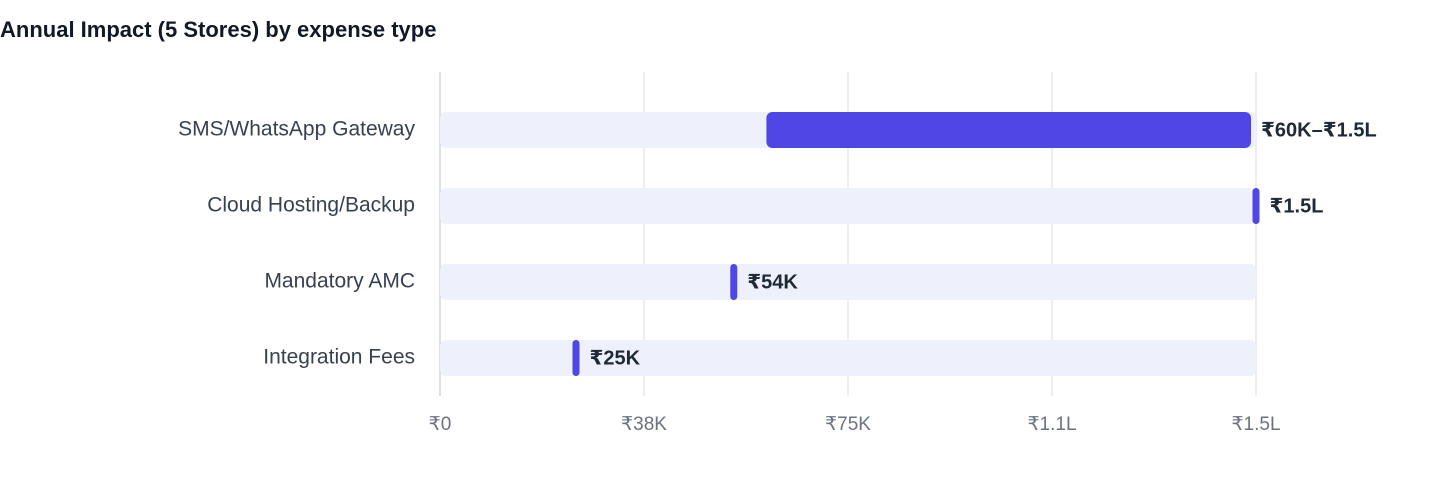 This screenshot has width=1440, height=484. What do you see at coordinates (296, 129) in the screenshot?
I see `y-tick-label: SMS/WhatsApp Gateway` at bounding box center [296, 129].